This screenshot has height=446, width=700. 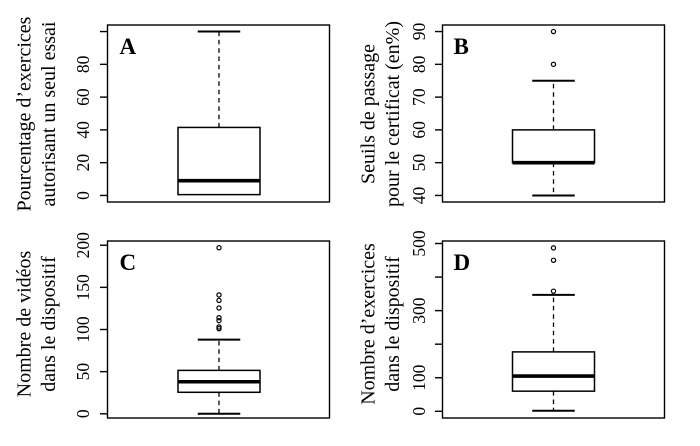 I want to click on y-axis-title-line: pour le certificat (en%), so click(x=393, y=114).